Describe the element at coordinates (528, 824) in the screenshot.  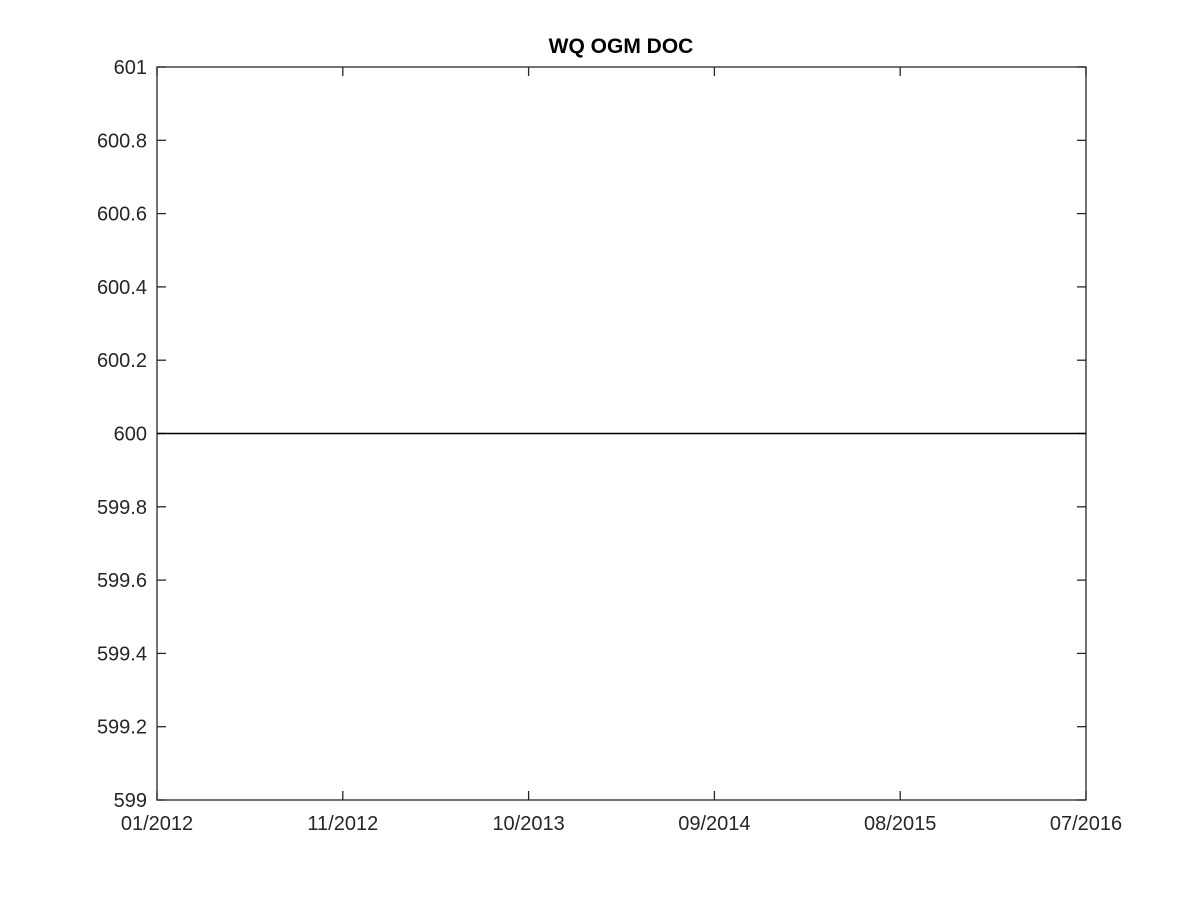
I see `x-tick-label: 10/2013` at that location.